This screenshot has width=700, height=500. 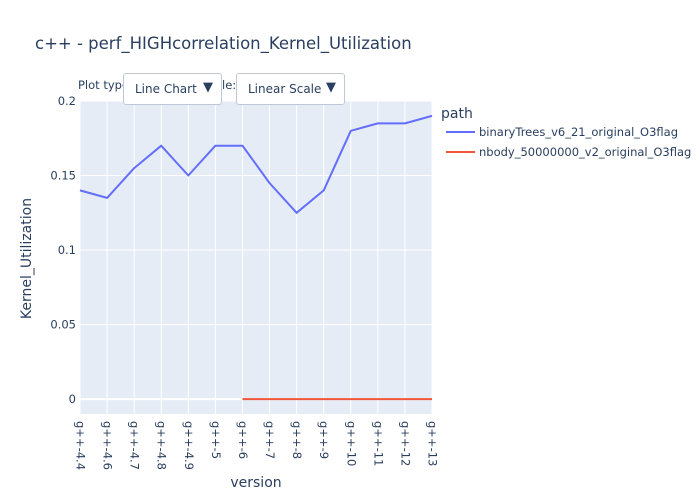 What do you see at coordinates (457, 114) in the screenshot?
I see `legend-title: path` at bounding box center [457, 114].